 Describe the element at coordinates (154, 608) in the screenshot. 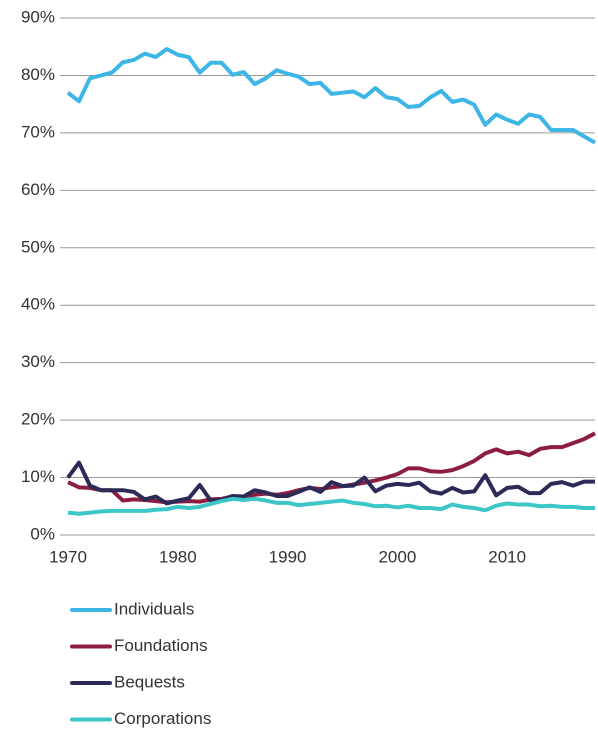

I see `legend-label: Individuals` at that location.